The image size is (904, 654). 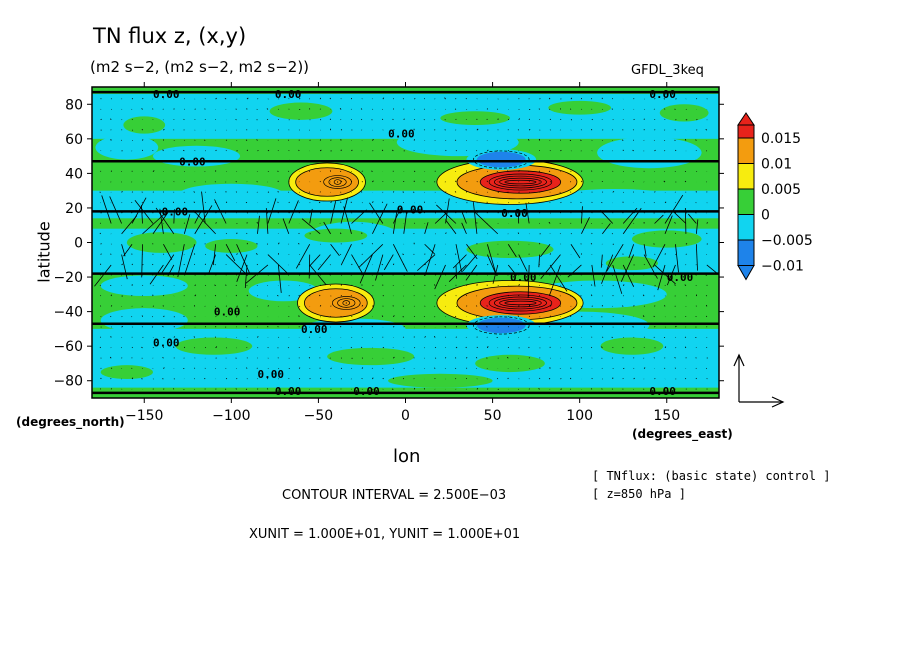 I want to click on colorbar-label: −0.01, so click(x=782, y=267).